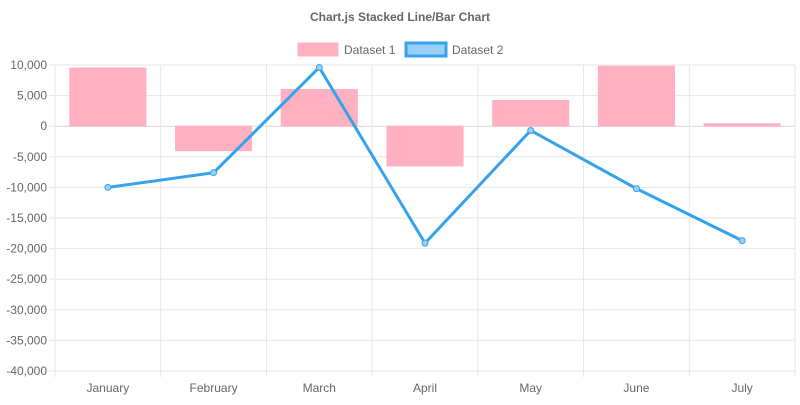  I want to click on y-tick-label: -30,000, so click(26, 310).